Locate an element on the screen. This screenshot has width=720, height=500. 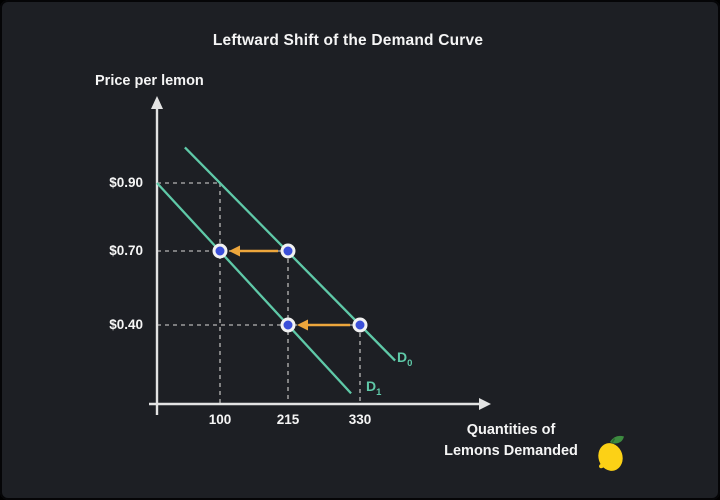
x-axis-title: Quantities of Lemons Demanded is located at coordinates (511, 441).